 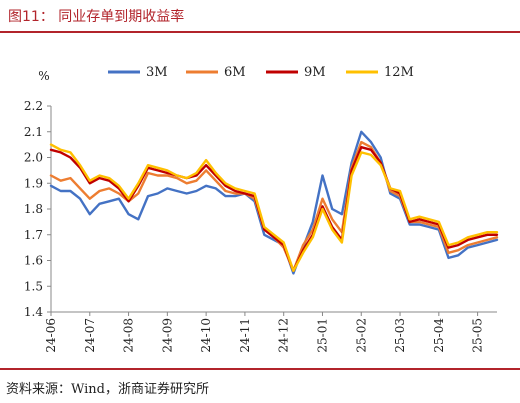 What do you see at coordinates (361, 335) in the screenshot?
I see `x-tick-label: 25-02` at bounding box center [361, 335].